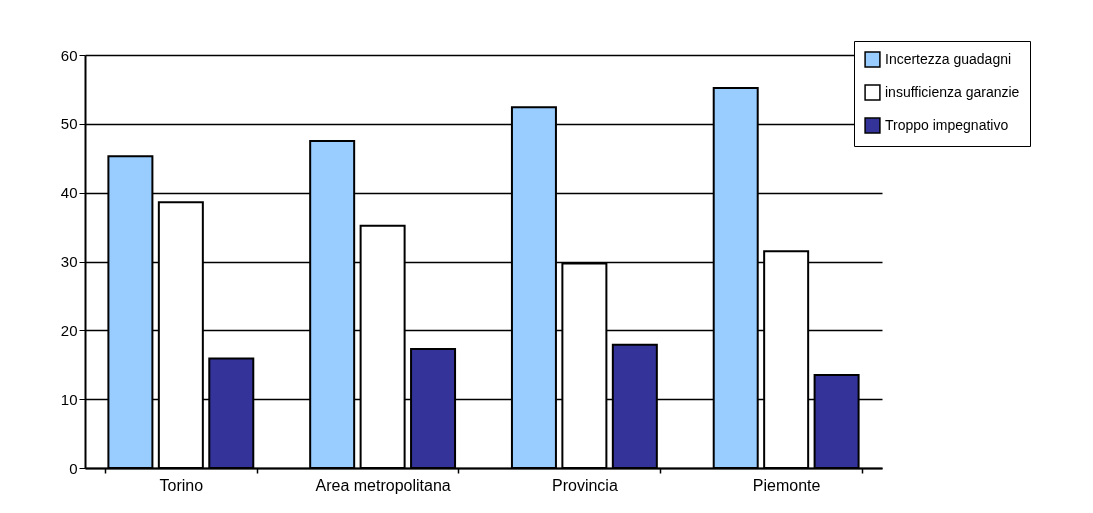 Image resolution: width=1093 pixels, height=513 pixels. I want to click on legend-label: insufficienza garanzie, so click(952, 91).